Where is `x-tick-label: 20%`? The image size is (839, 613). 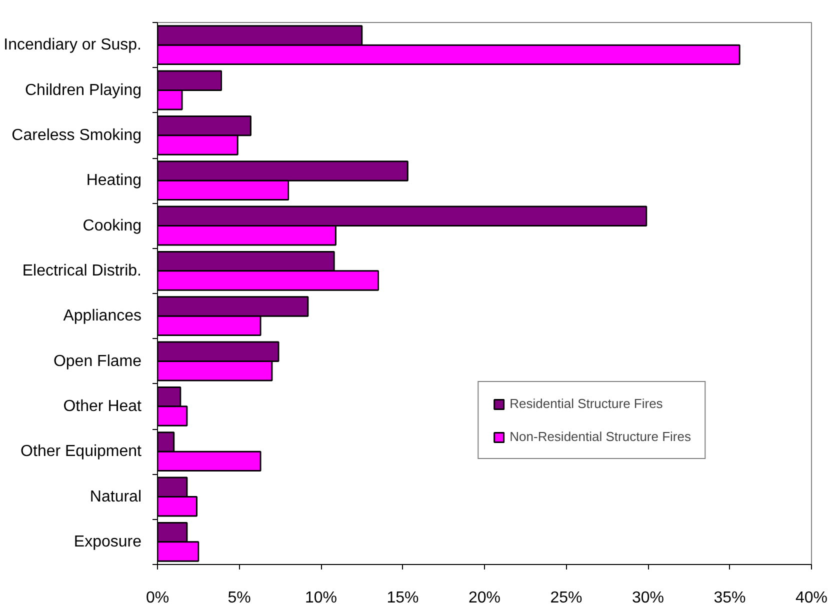
x-tick-label: 20% is located at coordinates (484, 598).